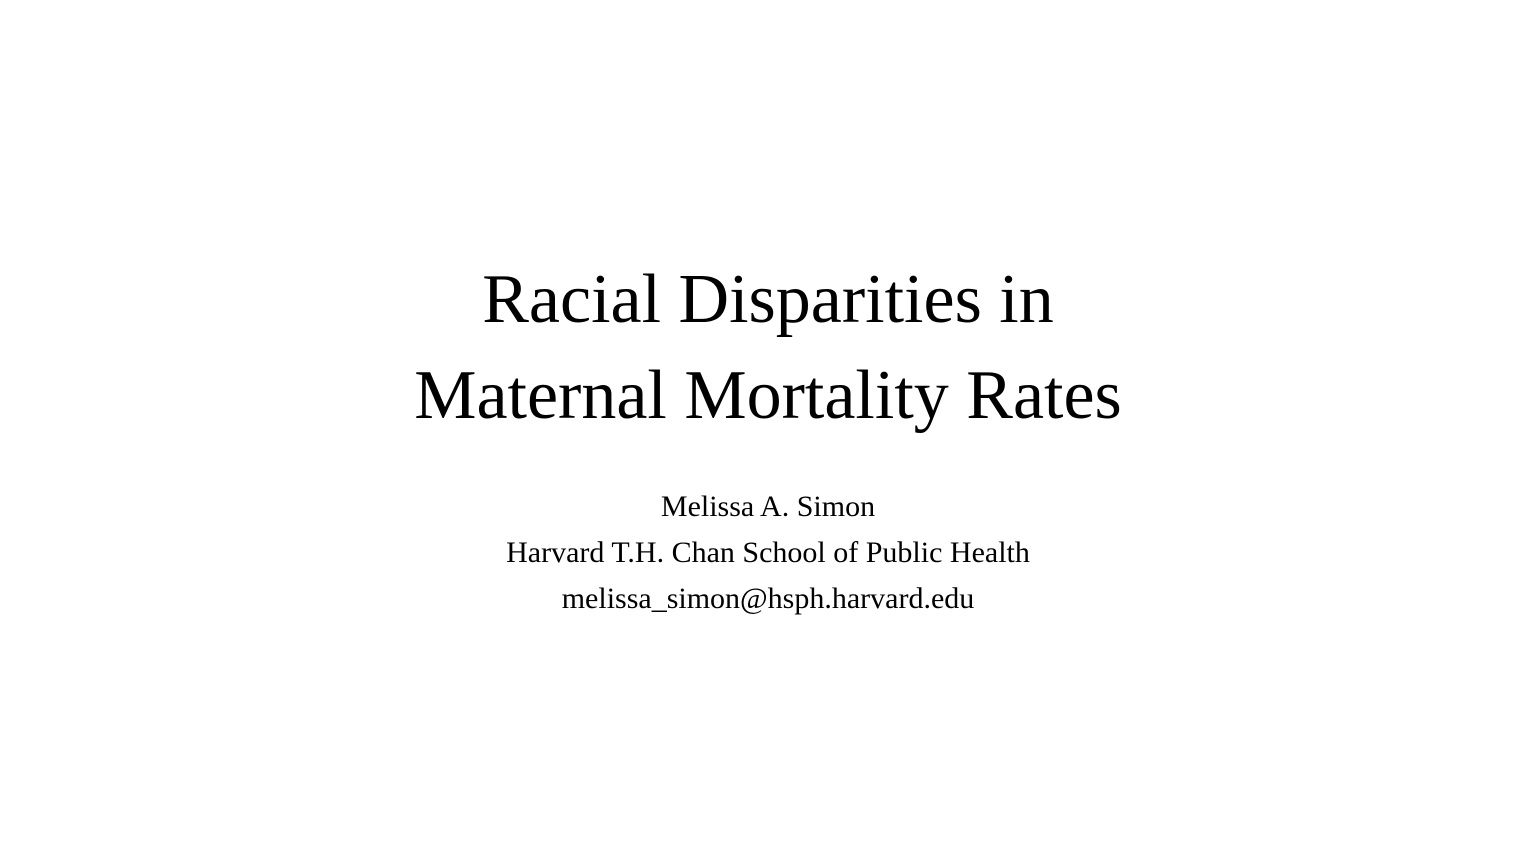  What do you see at coordinates (768, 395) in the screenshot?
I see `slide-title-line-2: Maternal Mortality Rates` at bounding box center [768, 395].